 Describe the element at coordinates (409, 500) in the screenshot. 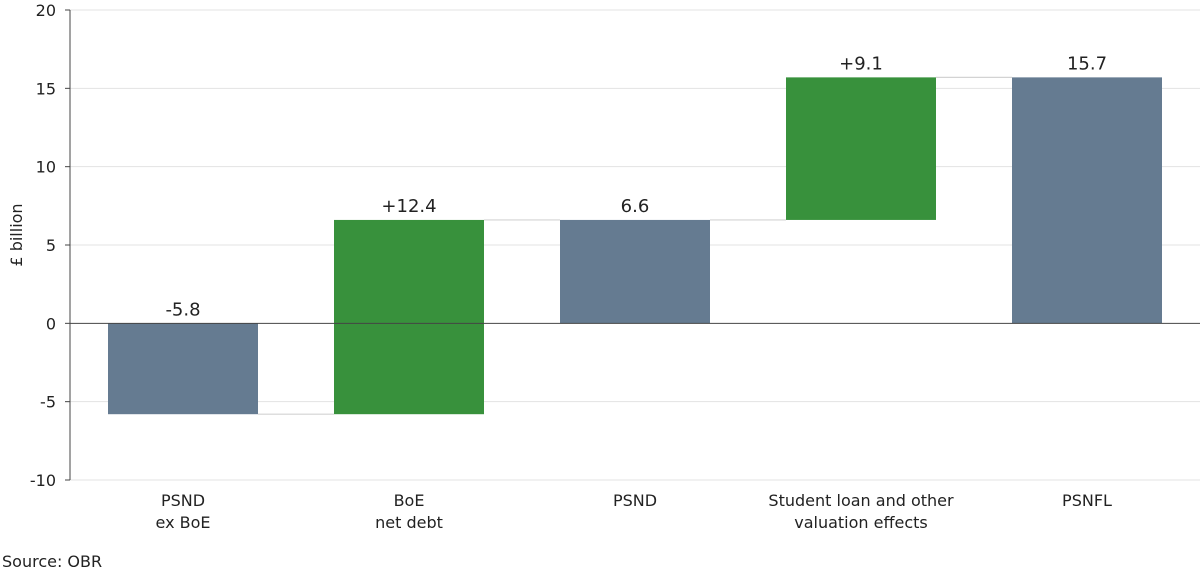

I see `x-category-label-line: BoE` at that location.